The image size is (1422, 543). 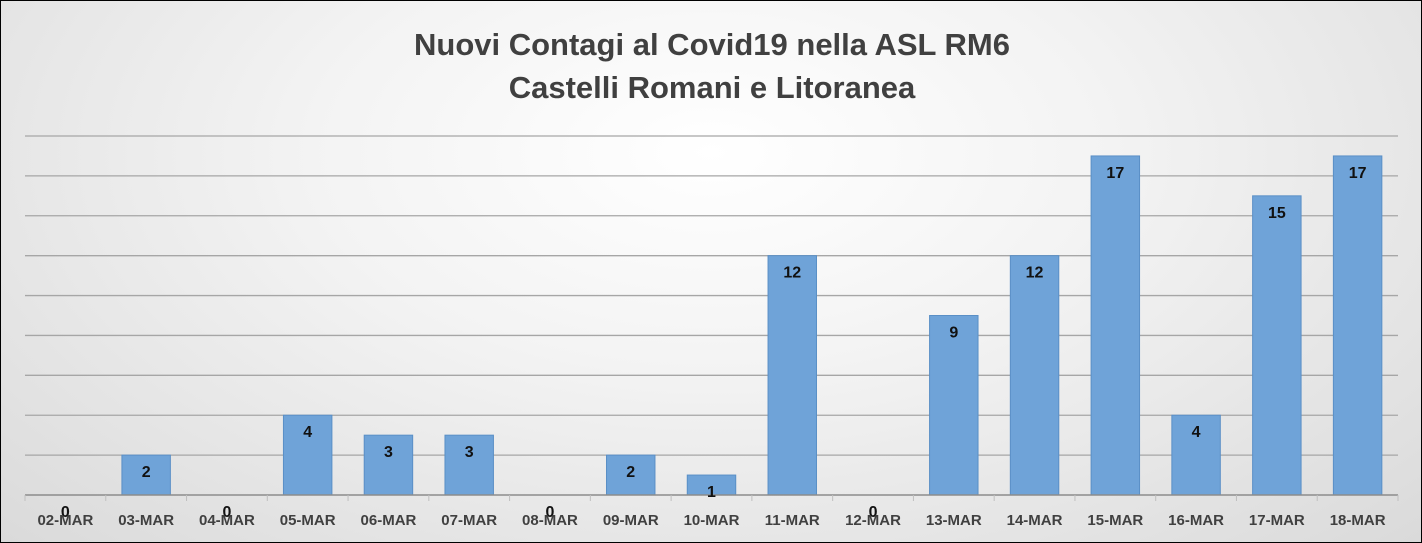 I want to click on data-label-10-mar: 1, so click(x=711, y=492).